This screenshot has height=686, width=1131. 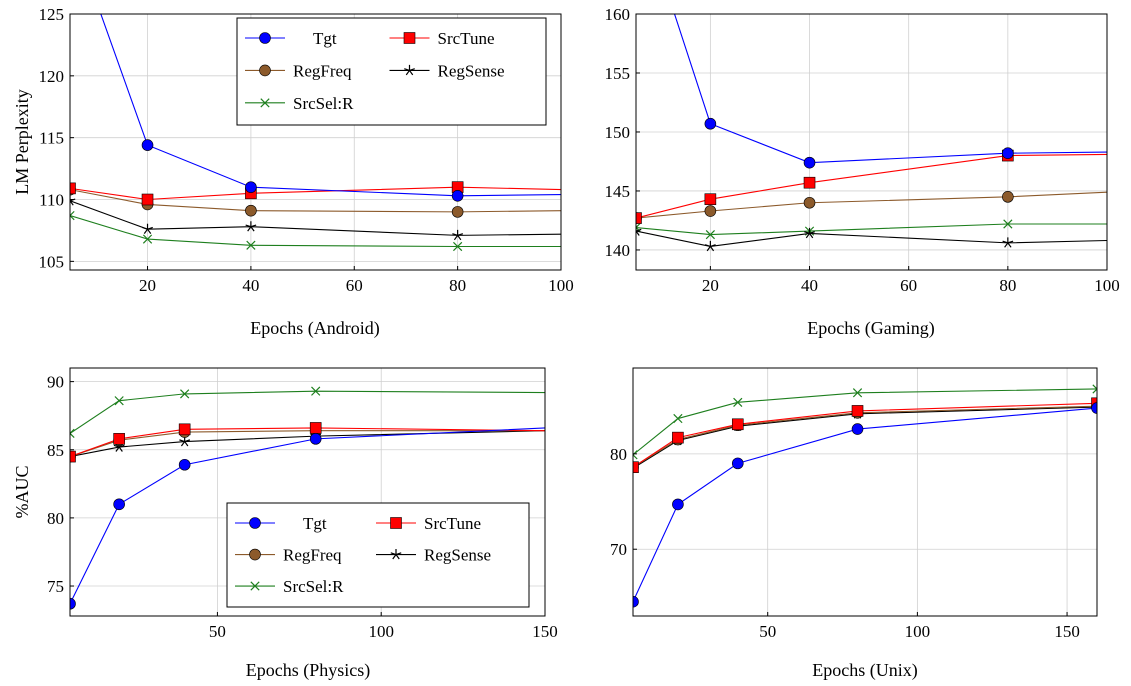 I want to click on series-line-regfreq, so click(x=307, y=444).